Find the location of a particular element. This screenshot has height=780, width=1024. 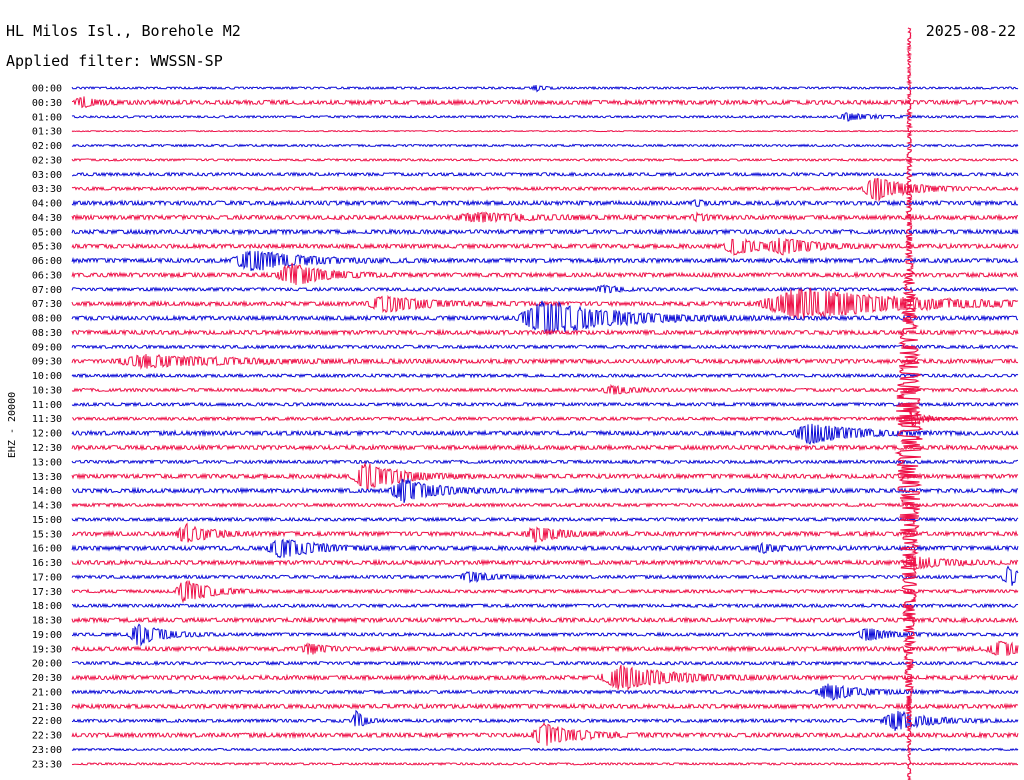

main-quake-spike is located at coordinates (909, 403).